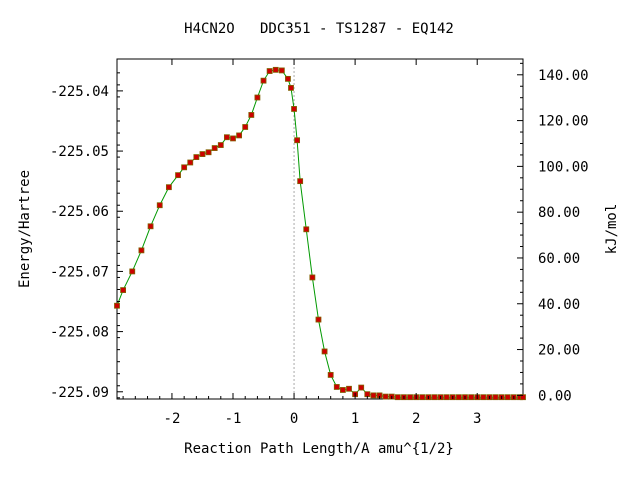 The width and height of the screenshot is (640, 480). What do you see at coordinates (563, 76) in the screenshot?
I see `y2-tick-label: 140.00` at bounding box center [563, 76].